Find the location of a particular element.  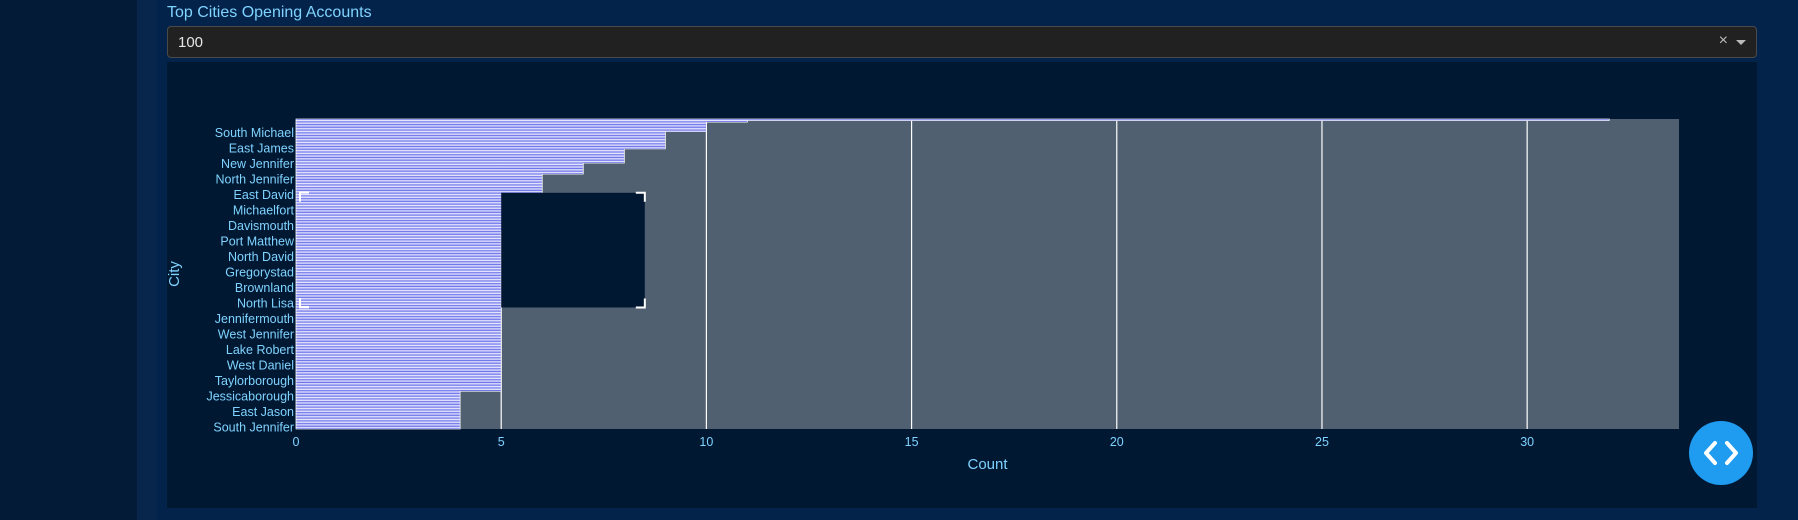

clear-icon: × is located at coordinates (1723, 40).